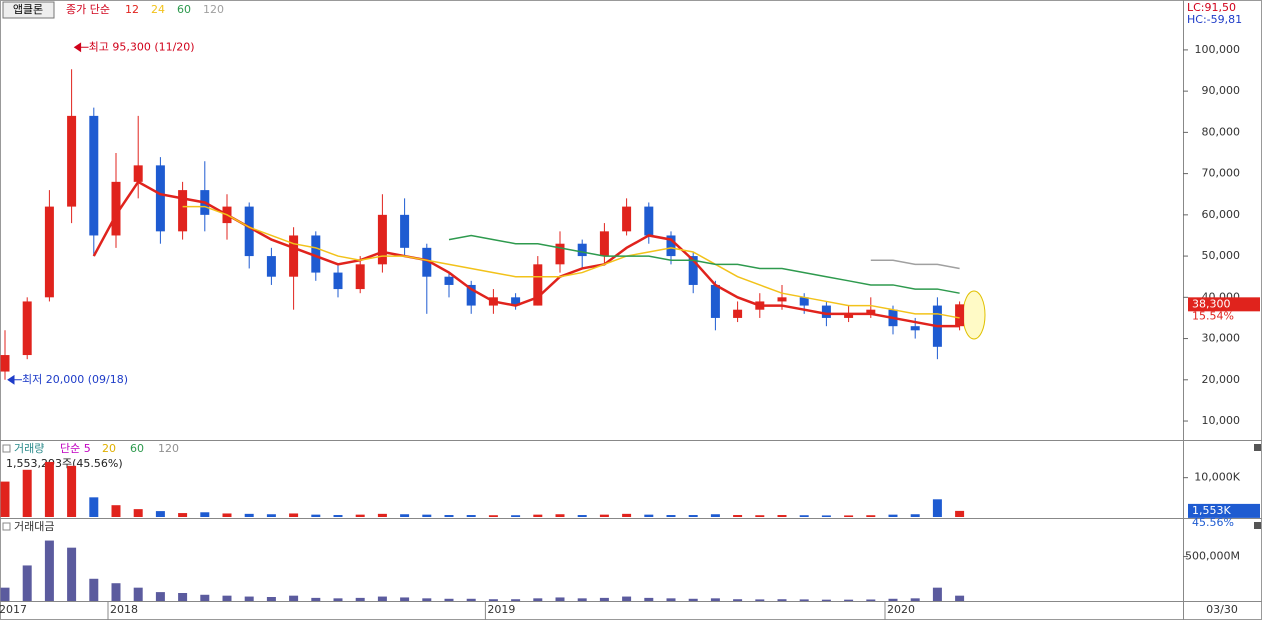 Image resolution: width=1262 pixels, height=620 pixels. I want to click on change-label: 45.56%, so click(1213, 522).